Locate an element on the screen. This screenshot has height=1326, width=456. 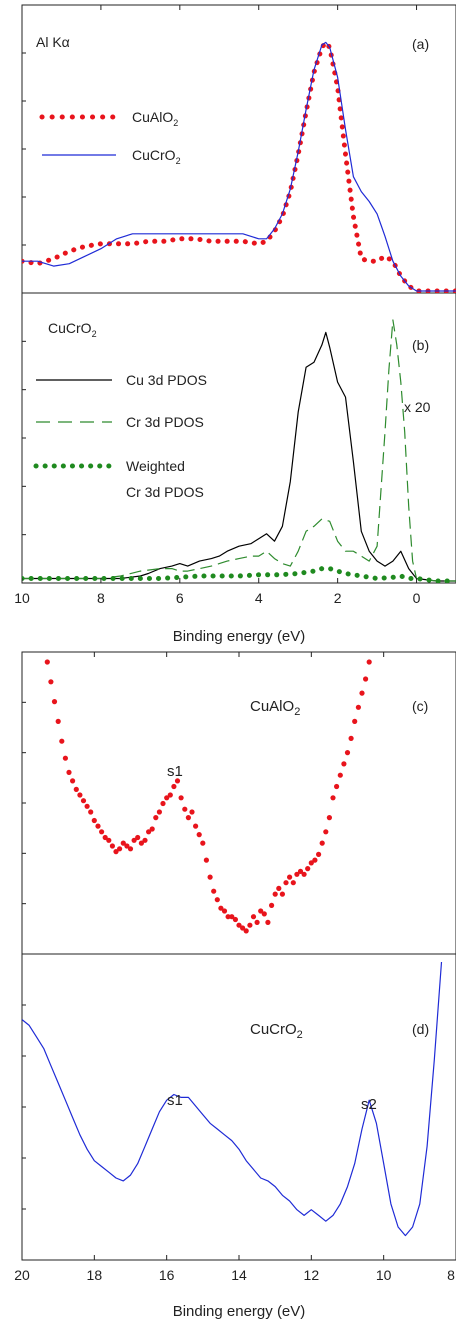
panel-b-annotation: CuCrO2 is located at coordinates (72, 329).